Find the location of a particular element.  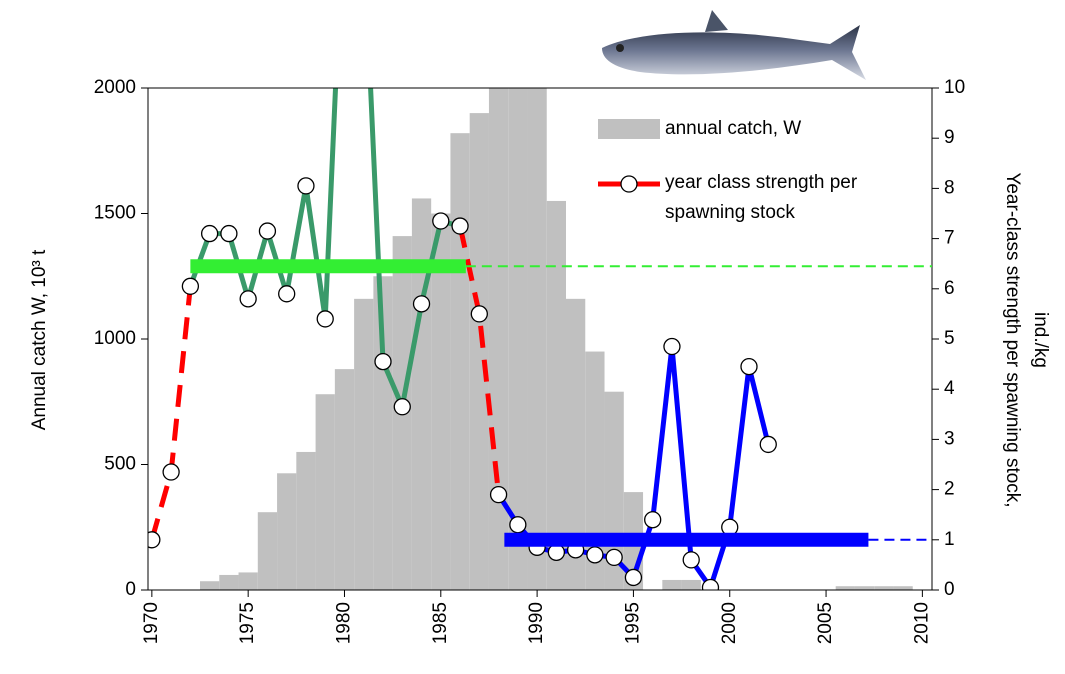

y2-tick-label: 1 is located at coordinates (949, 539).